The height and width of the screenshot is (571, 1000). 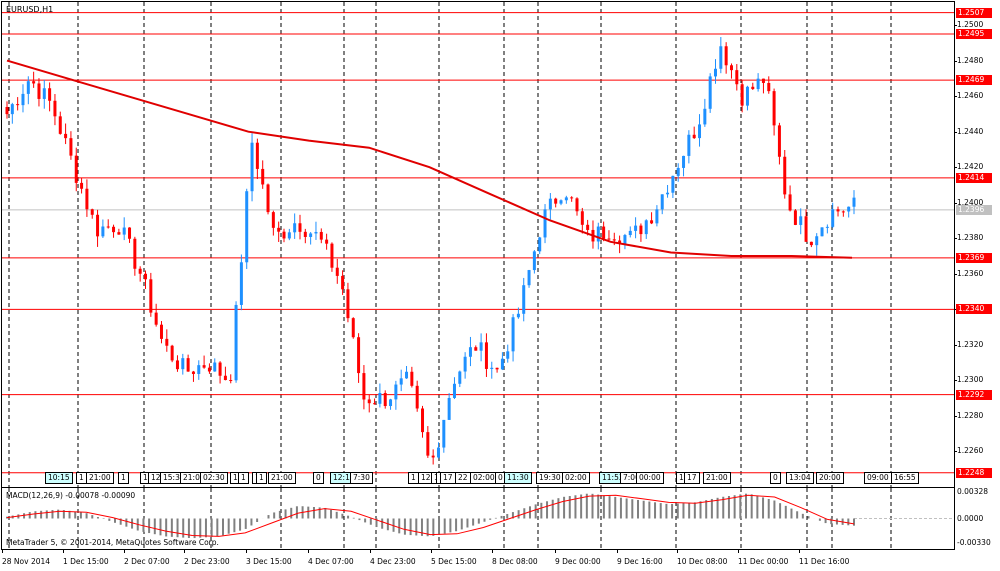 I want to click on separator-time-label: 10:15, so click(x=59, y=478).